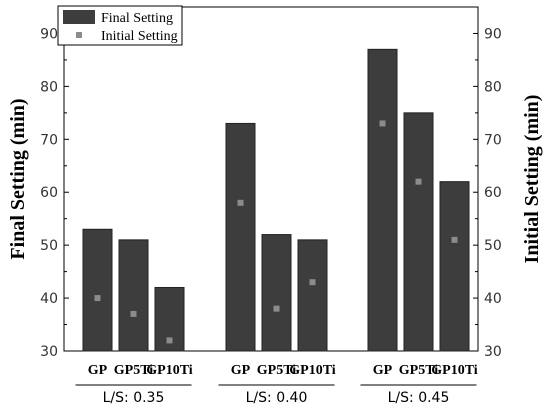 The height and width of the screenshot is (408, 550). I want to click on left-tick-label: 70, so click(49, 140).